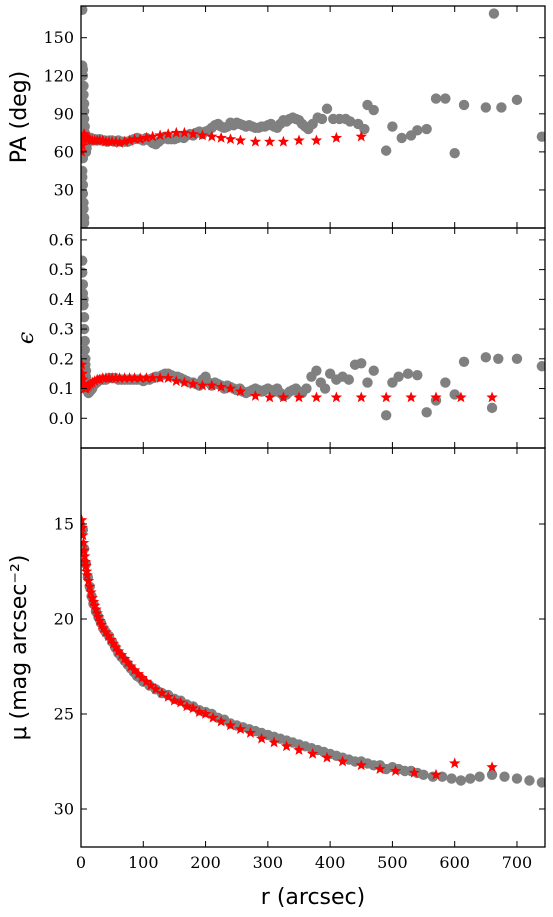 This screenshot has height=917, width=553. Describe the element at coordinates (81, 862) in the screenshot. I see `xtick-label: 0` at that location.